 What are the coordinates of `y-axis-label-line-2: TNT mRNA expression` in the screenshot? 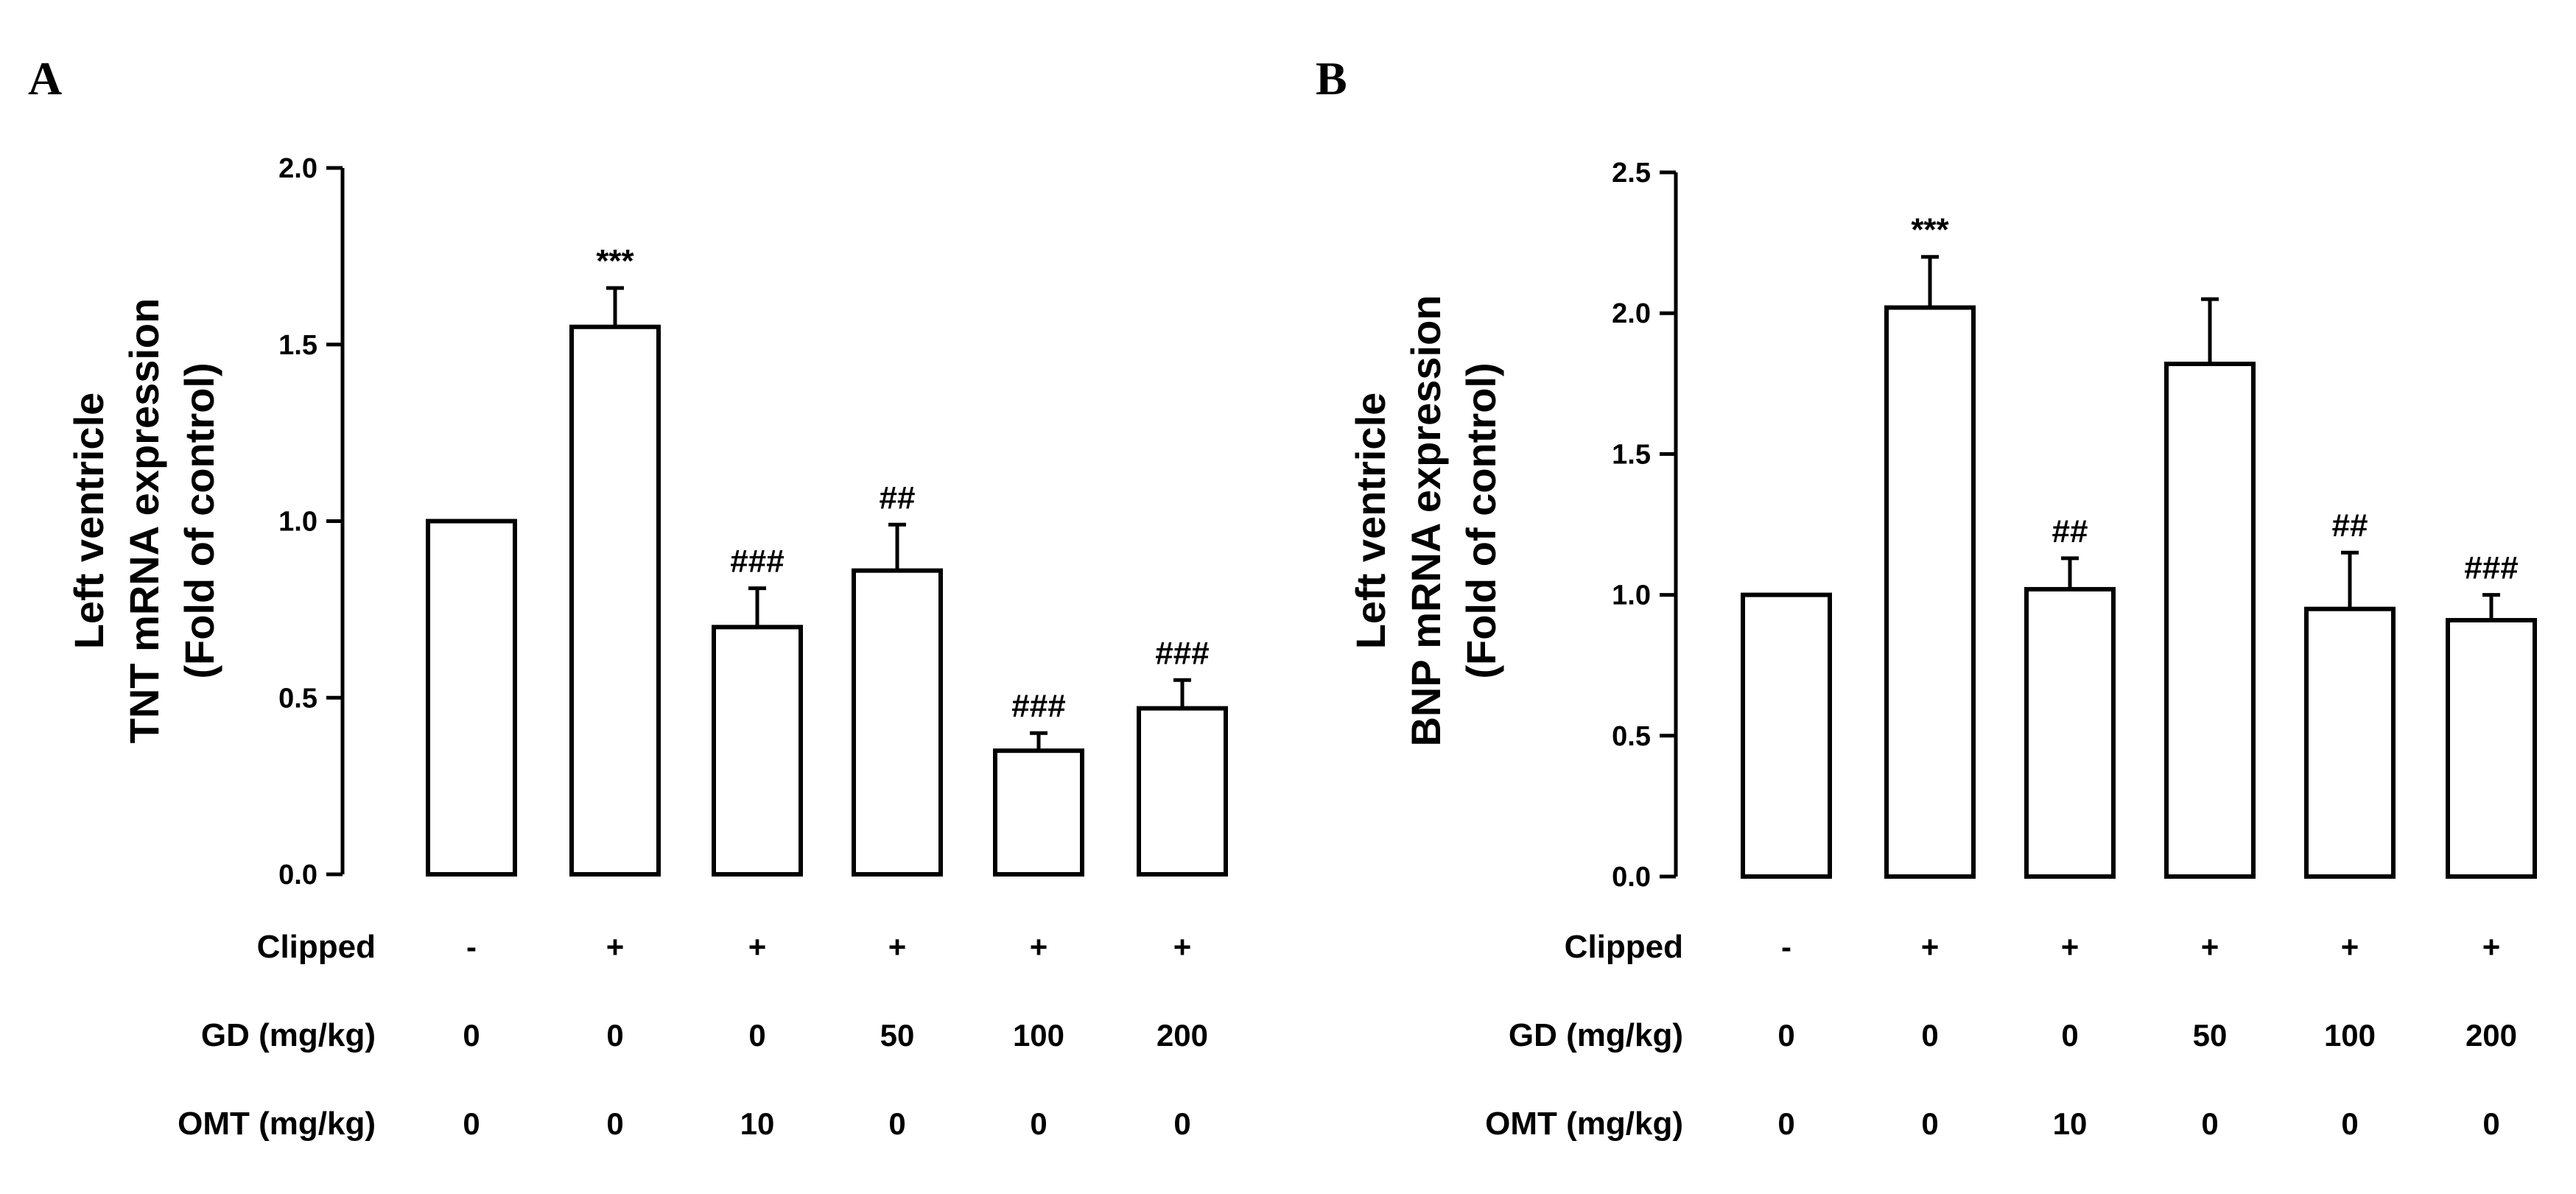 It's located at (144, 521).